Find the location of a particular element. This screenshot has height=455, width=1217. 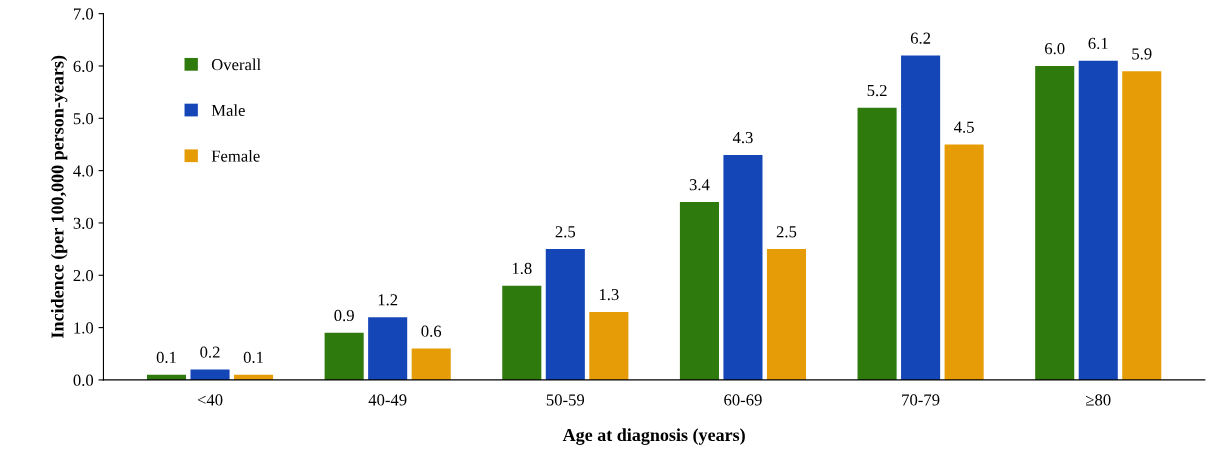

y-tick-label: 3.0 is located at coordinates (83, 223).